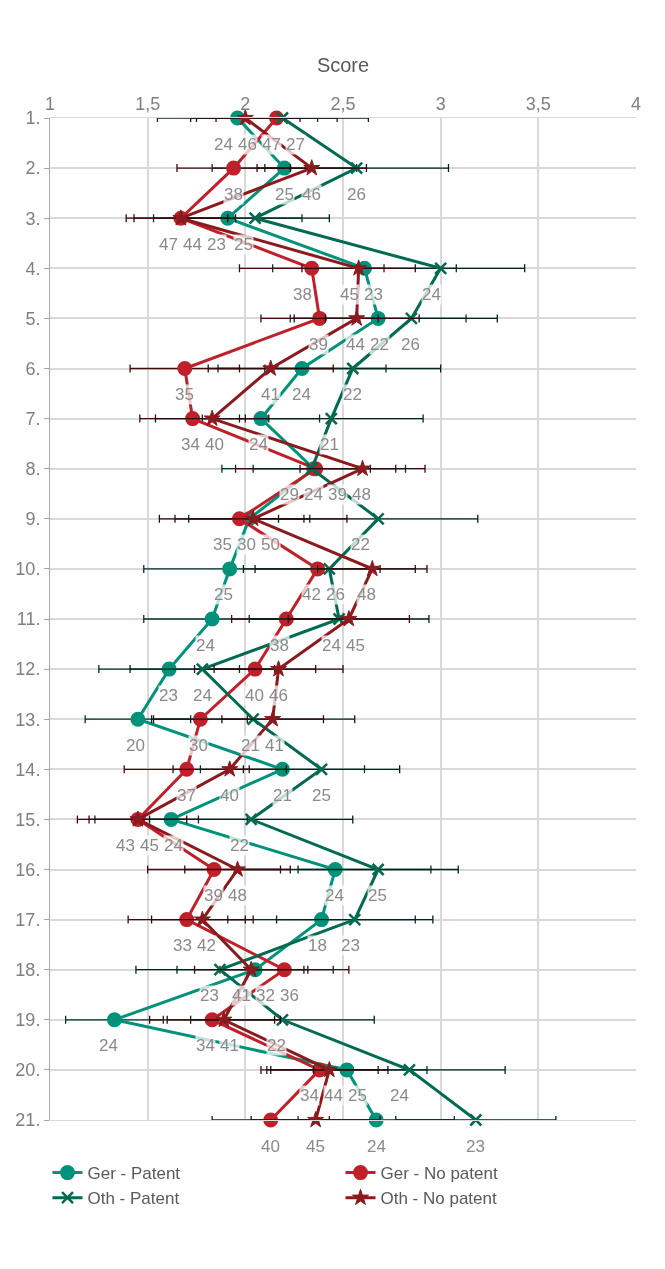  Describe the element at coordinates (28, 819) in the screenshot. I see `y-tick-label: 15.` at that location.